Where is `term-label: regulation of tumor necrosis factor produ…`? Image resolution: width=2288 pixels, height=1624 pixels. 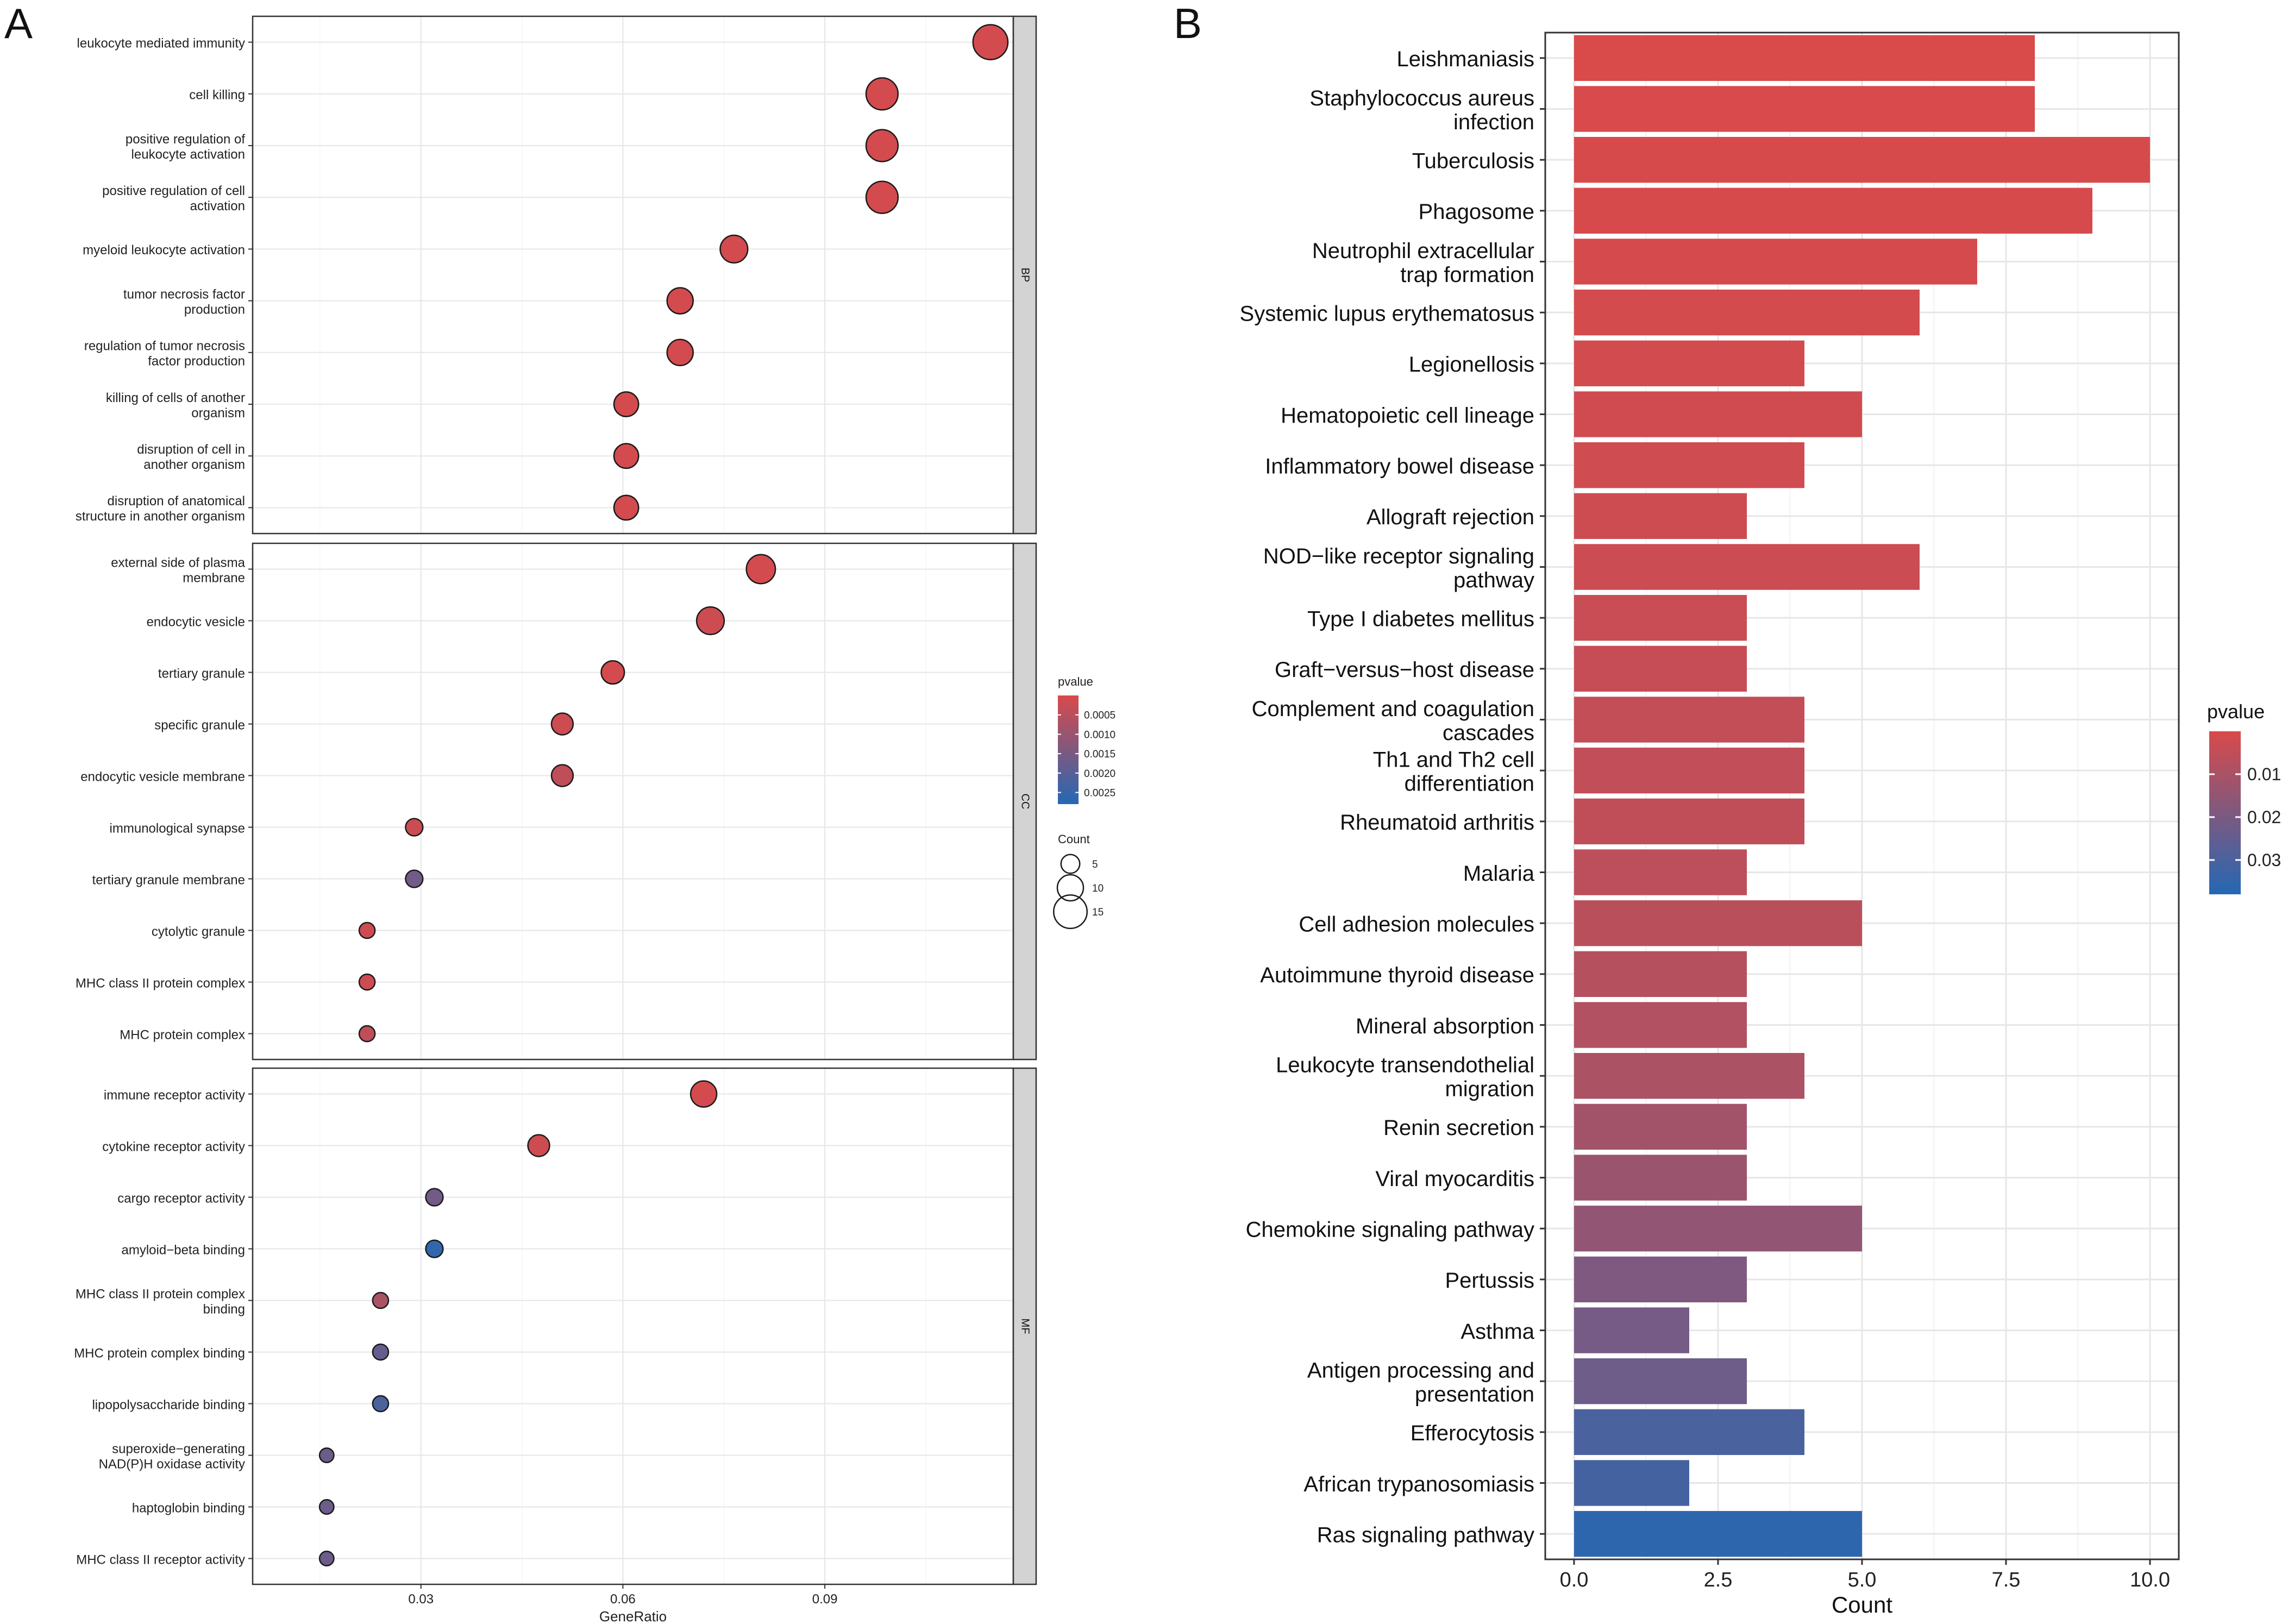
term-label: regulation of tumor necrosis factor produ… is located at coordinates (164, 354).